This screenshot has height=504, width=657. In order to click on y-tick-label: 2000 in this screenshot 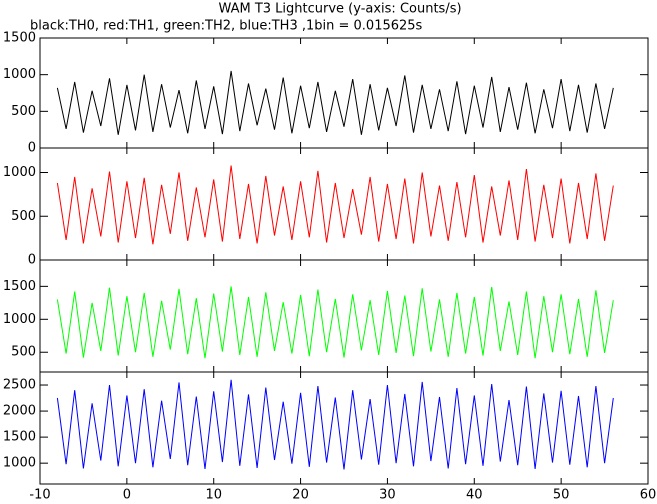, I will do `click(19, 411)`.